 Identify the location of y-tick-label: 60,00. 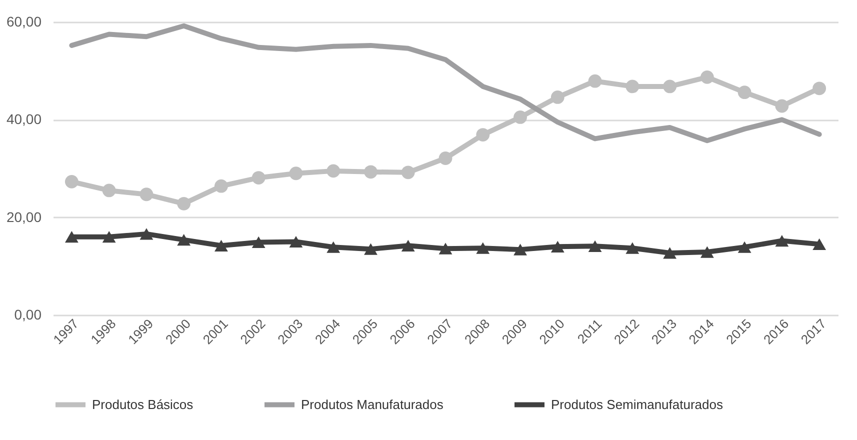
(24, 22).